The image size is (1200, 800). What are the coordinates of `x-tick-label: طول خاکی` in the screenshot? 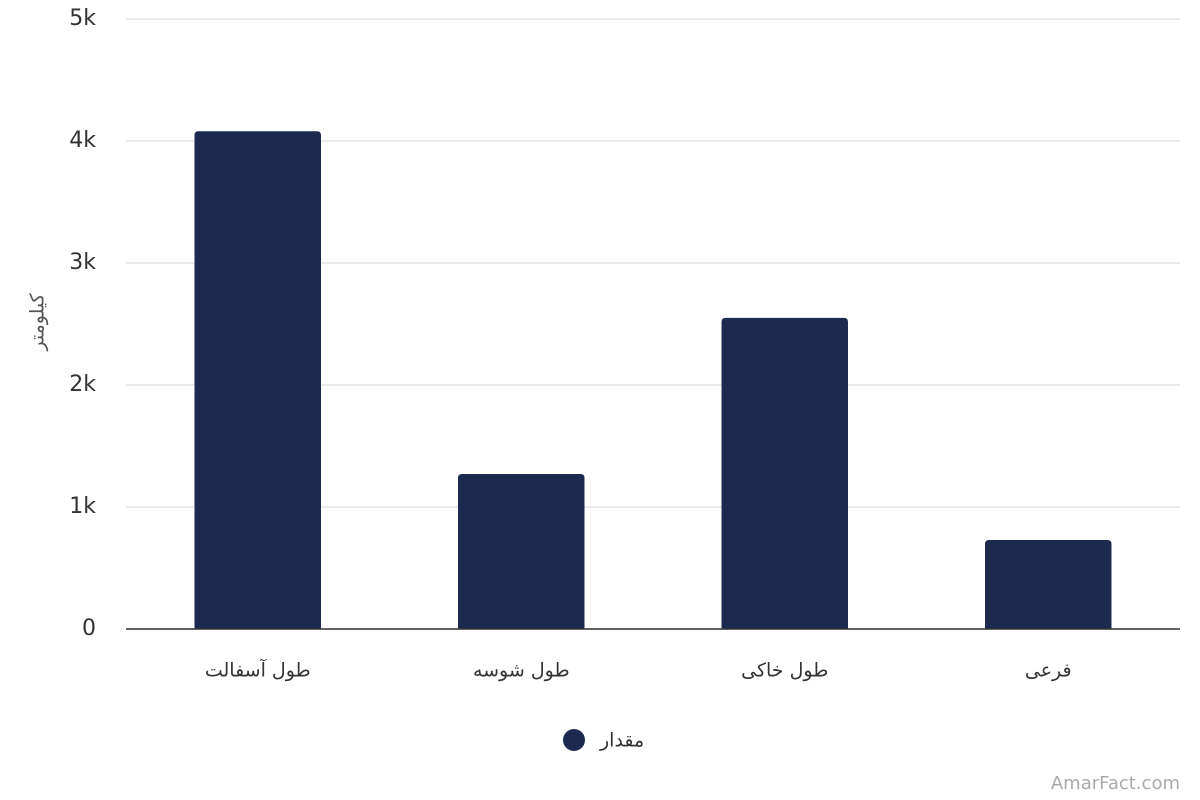 It's located at (784, 671).